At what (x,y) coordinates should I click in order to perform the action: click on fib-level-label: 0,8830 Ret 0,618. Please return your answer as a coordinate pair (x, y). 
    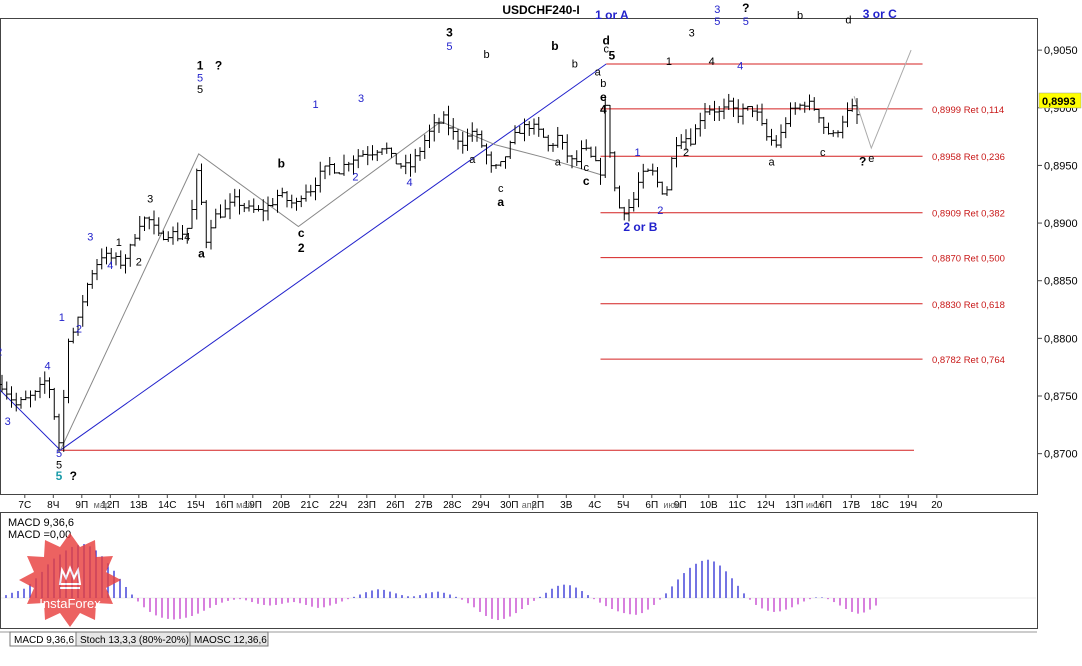
    Looking at the image, I should click on (968, 305).